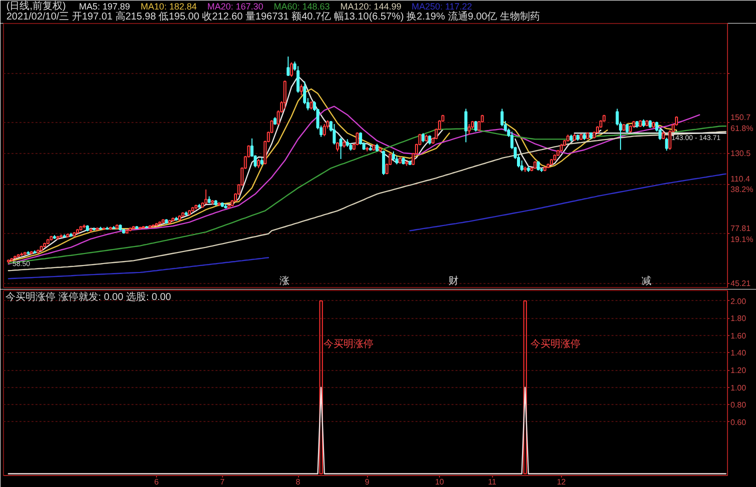  Describe the element at coordinates (298, 482) in the screenshot. I see `x-tick-label: 8` at that location.